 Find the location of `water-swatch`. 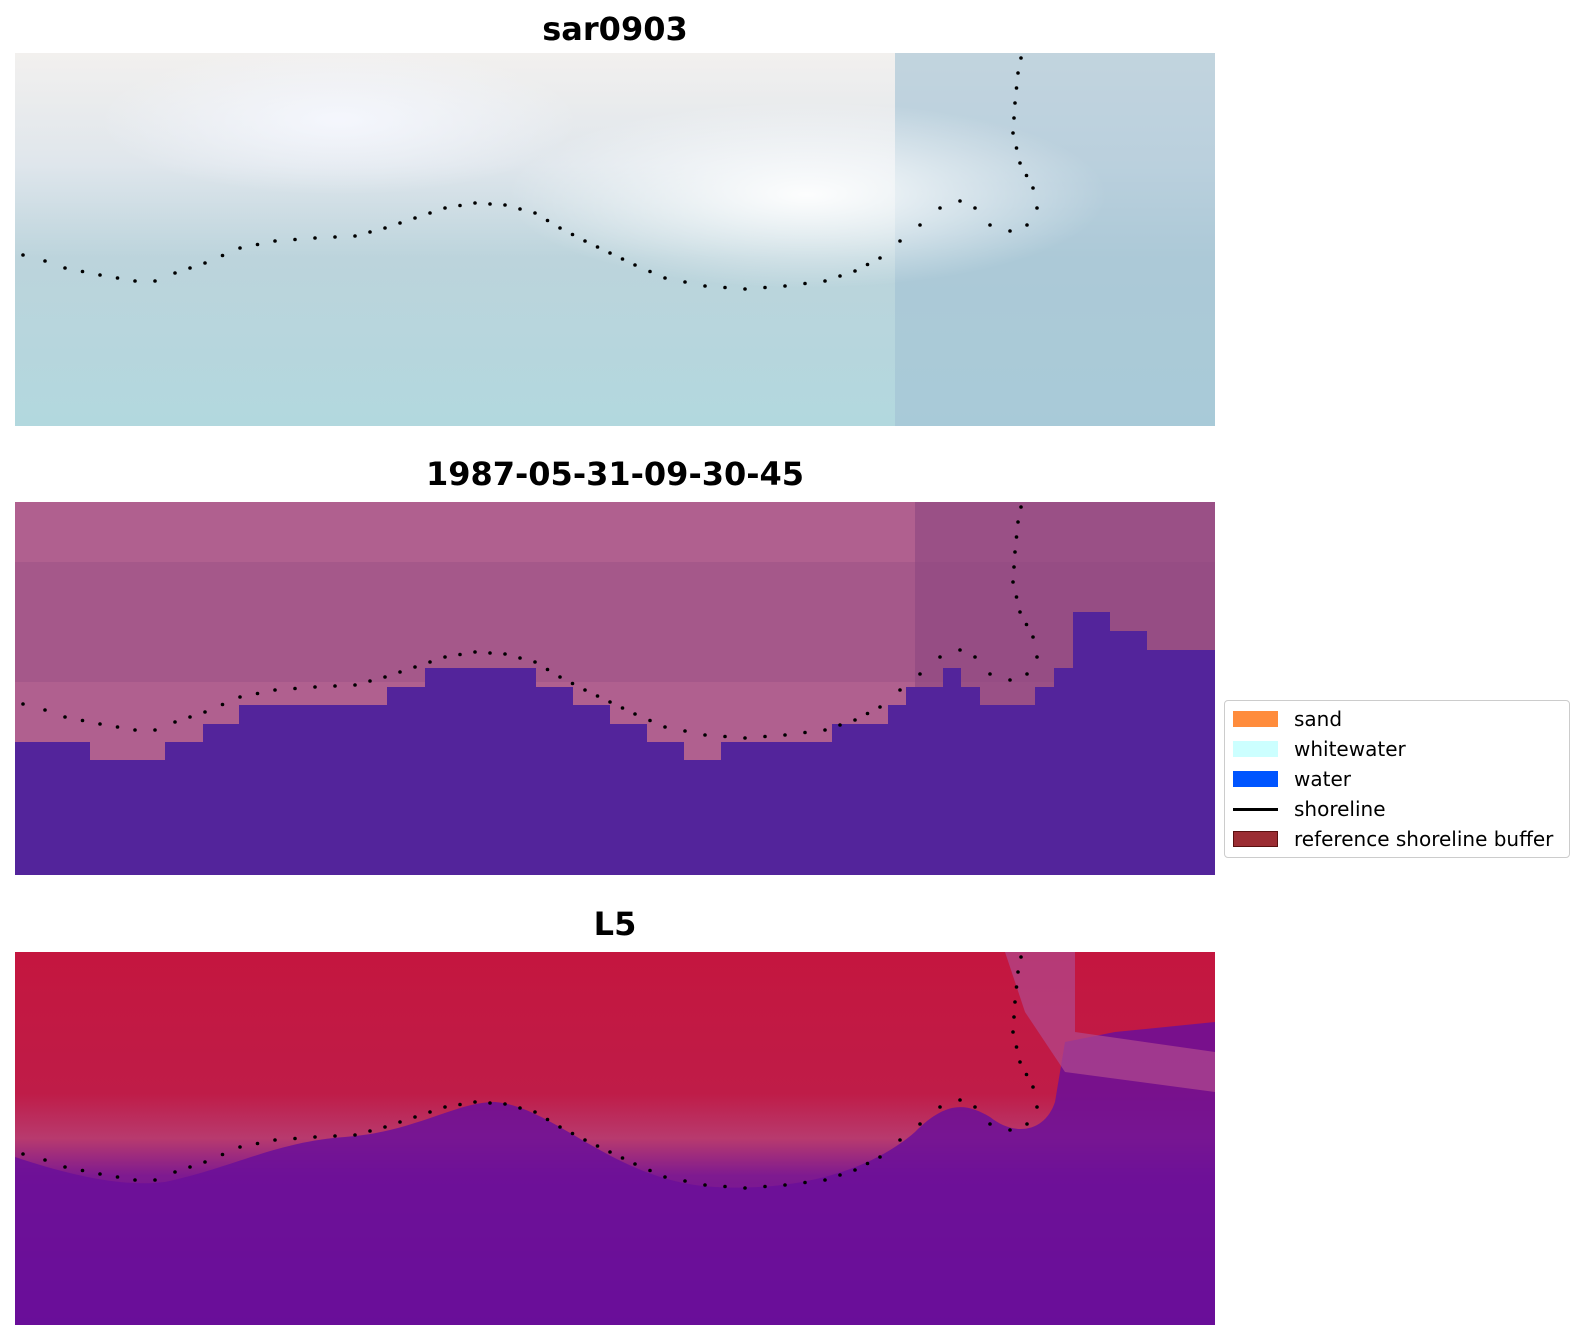

water-swatch is located at coordinates (1255, 779).